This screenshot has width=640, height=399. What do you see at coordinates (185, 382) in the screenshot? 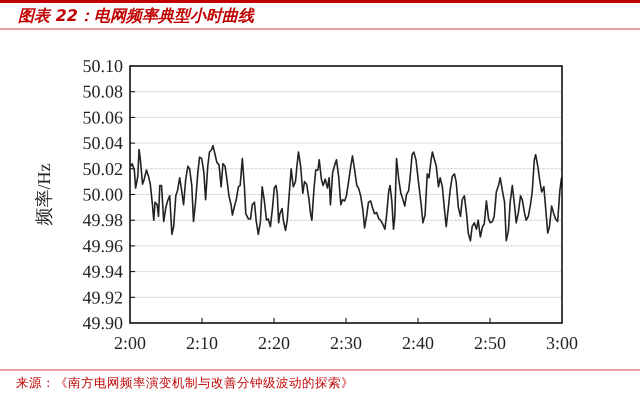
I see `source-note: 来源：《南方电网频率演变机制与改善分钟级波动的探索》` at bounding box center [185, 382].